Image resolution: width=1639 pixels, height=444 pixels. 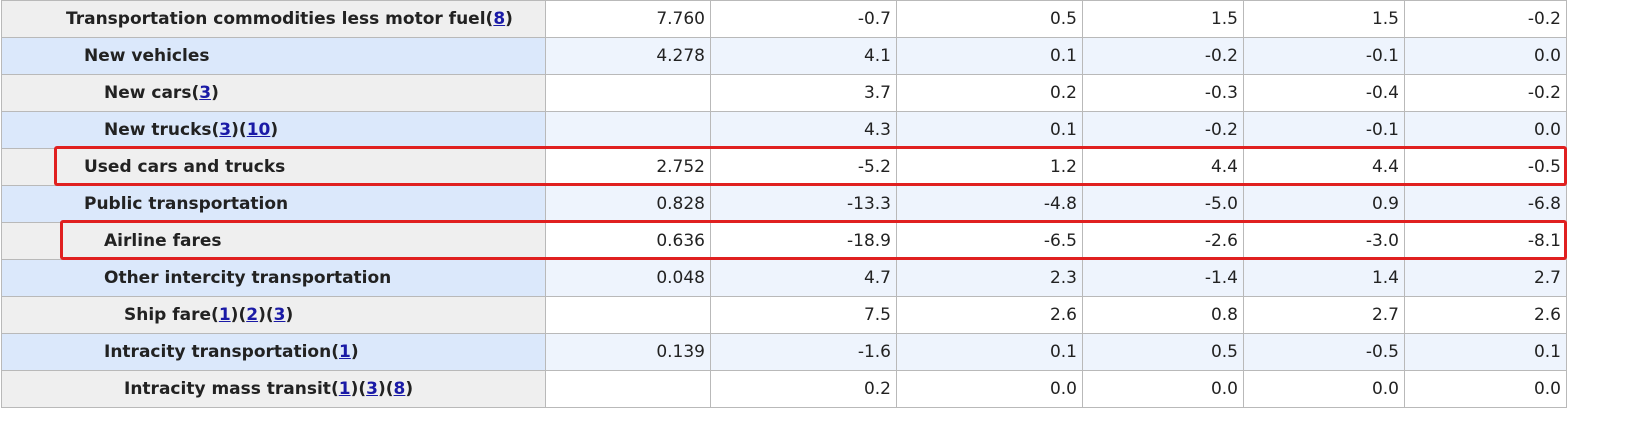 I want to click on weight-cell: 7.760, so click(x=628, y=19).